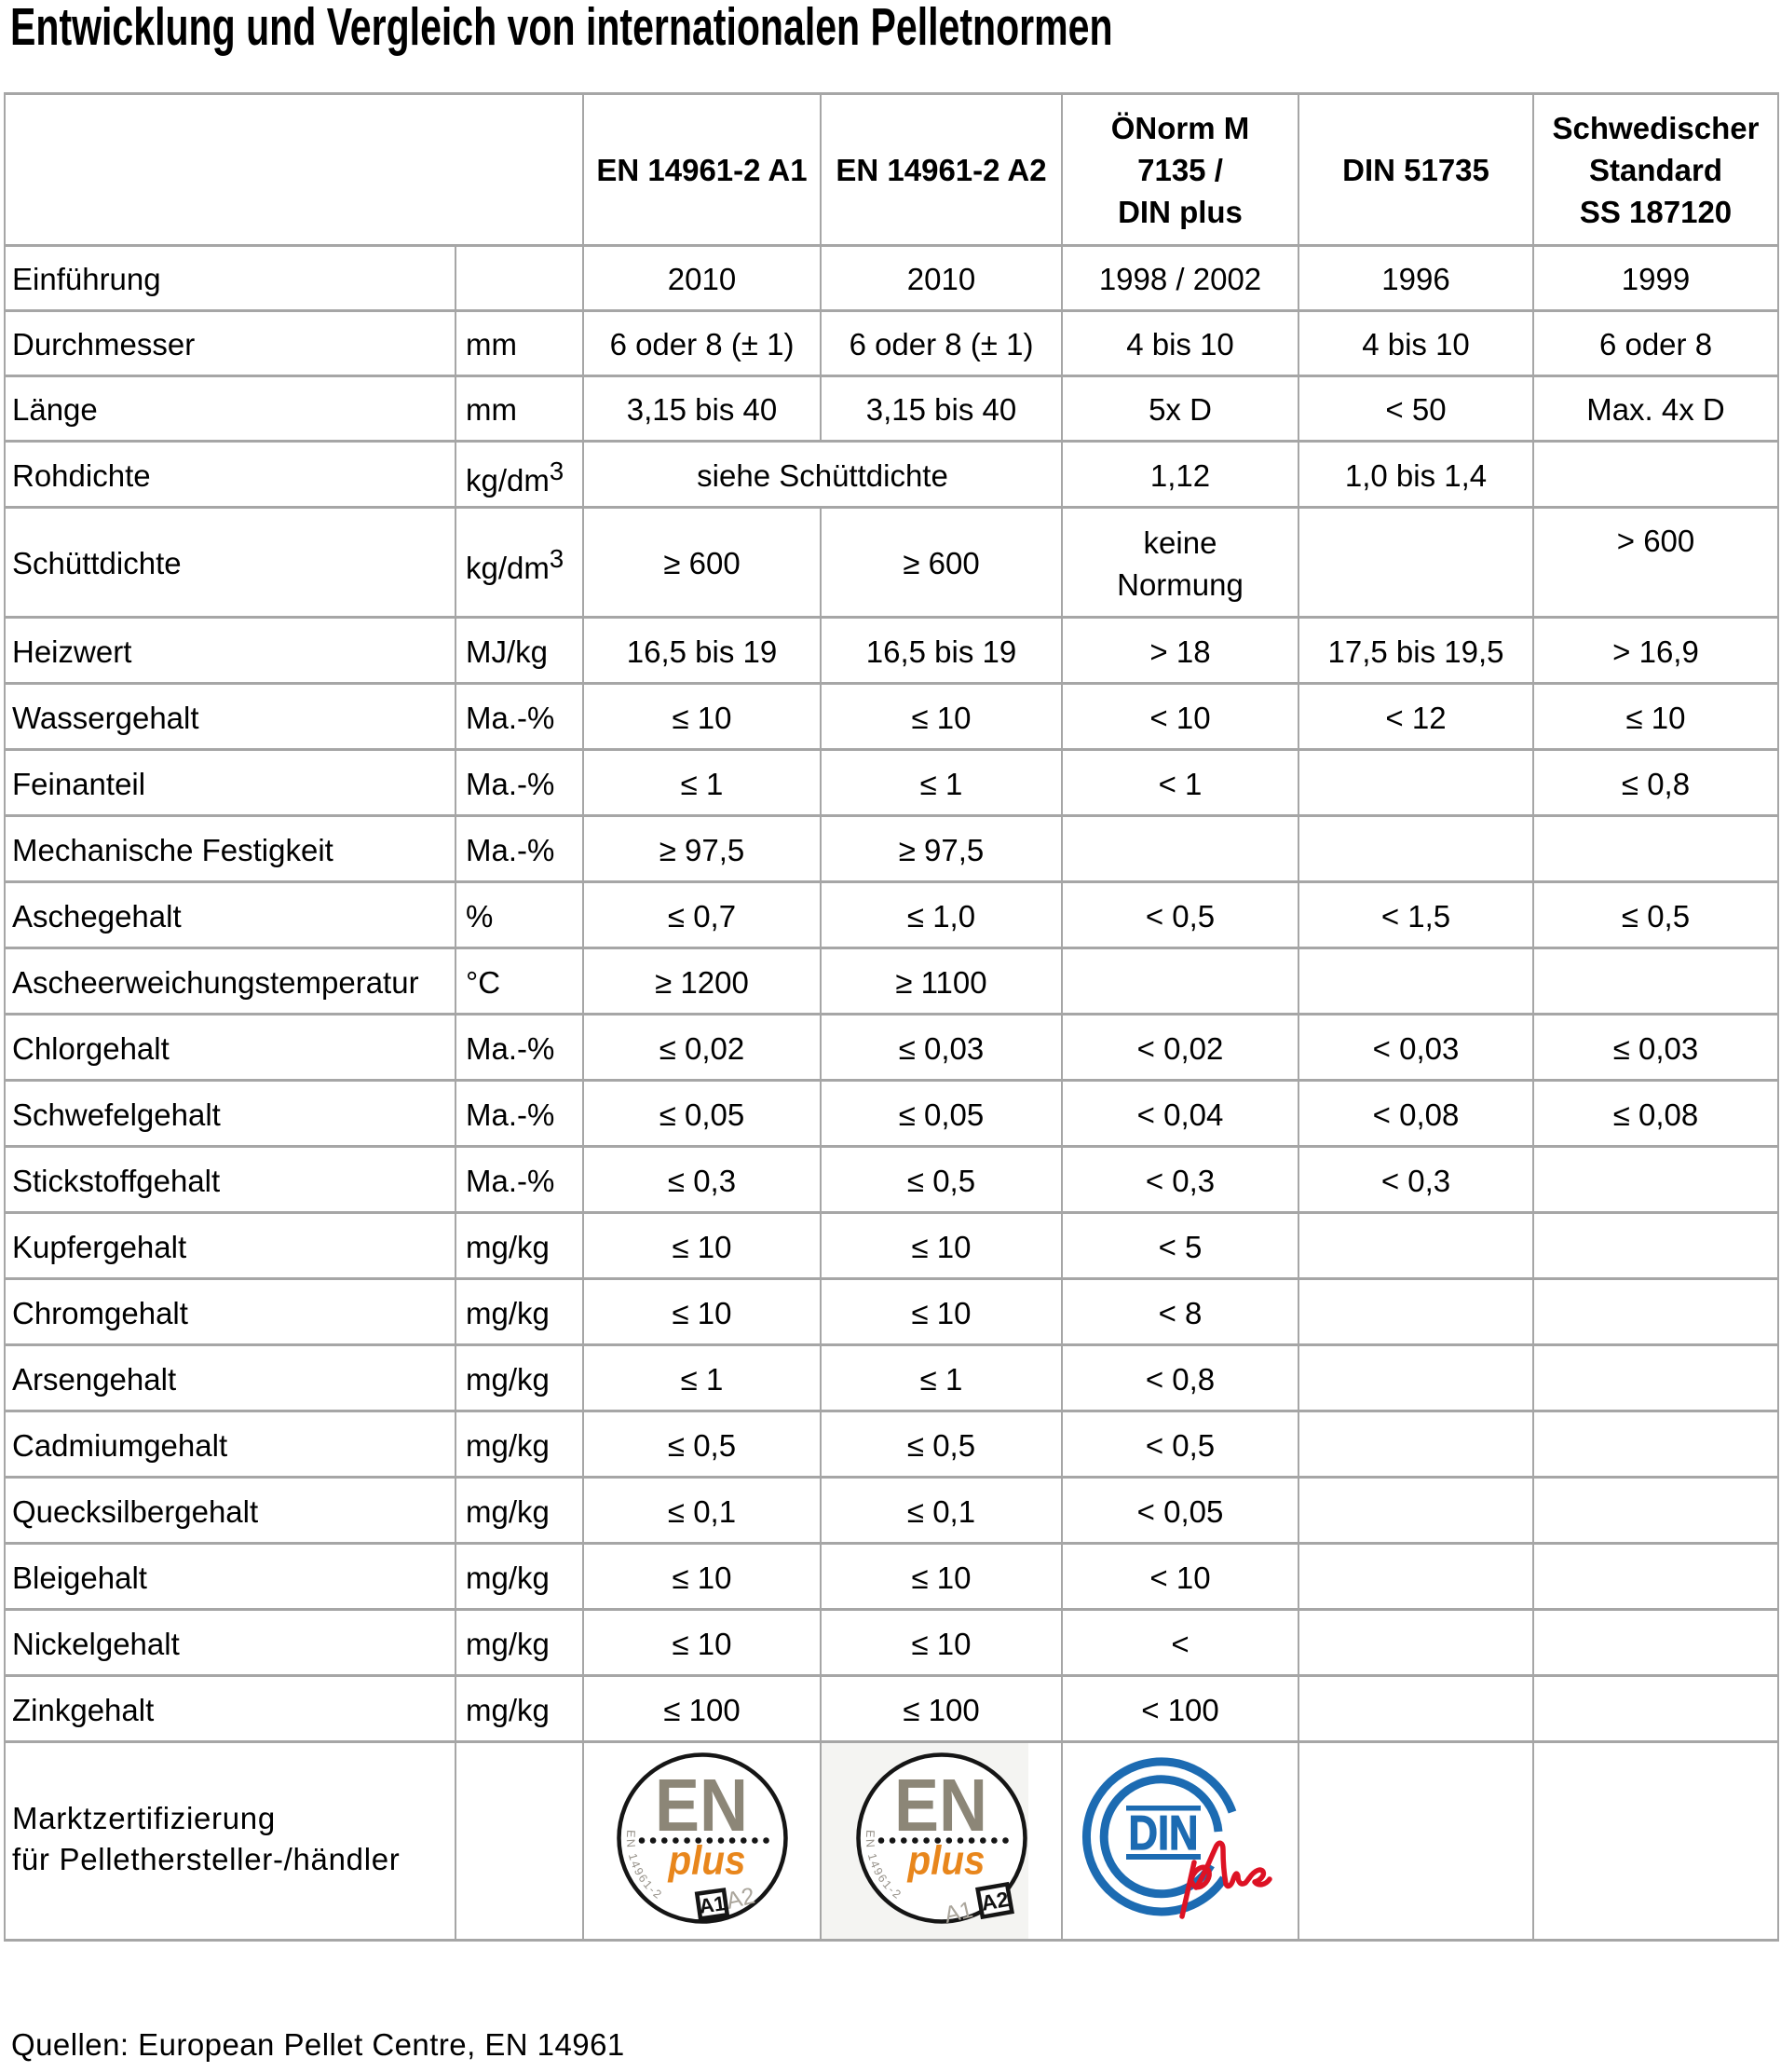 This screenshot has height=2072, width=1781. Describe the element at coordinates (1164, 1834) in the screenshot. I see `svg-text: DIN` at that location.